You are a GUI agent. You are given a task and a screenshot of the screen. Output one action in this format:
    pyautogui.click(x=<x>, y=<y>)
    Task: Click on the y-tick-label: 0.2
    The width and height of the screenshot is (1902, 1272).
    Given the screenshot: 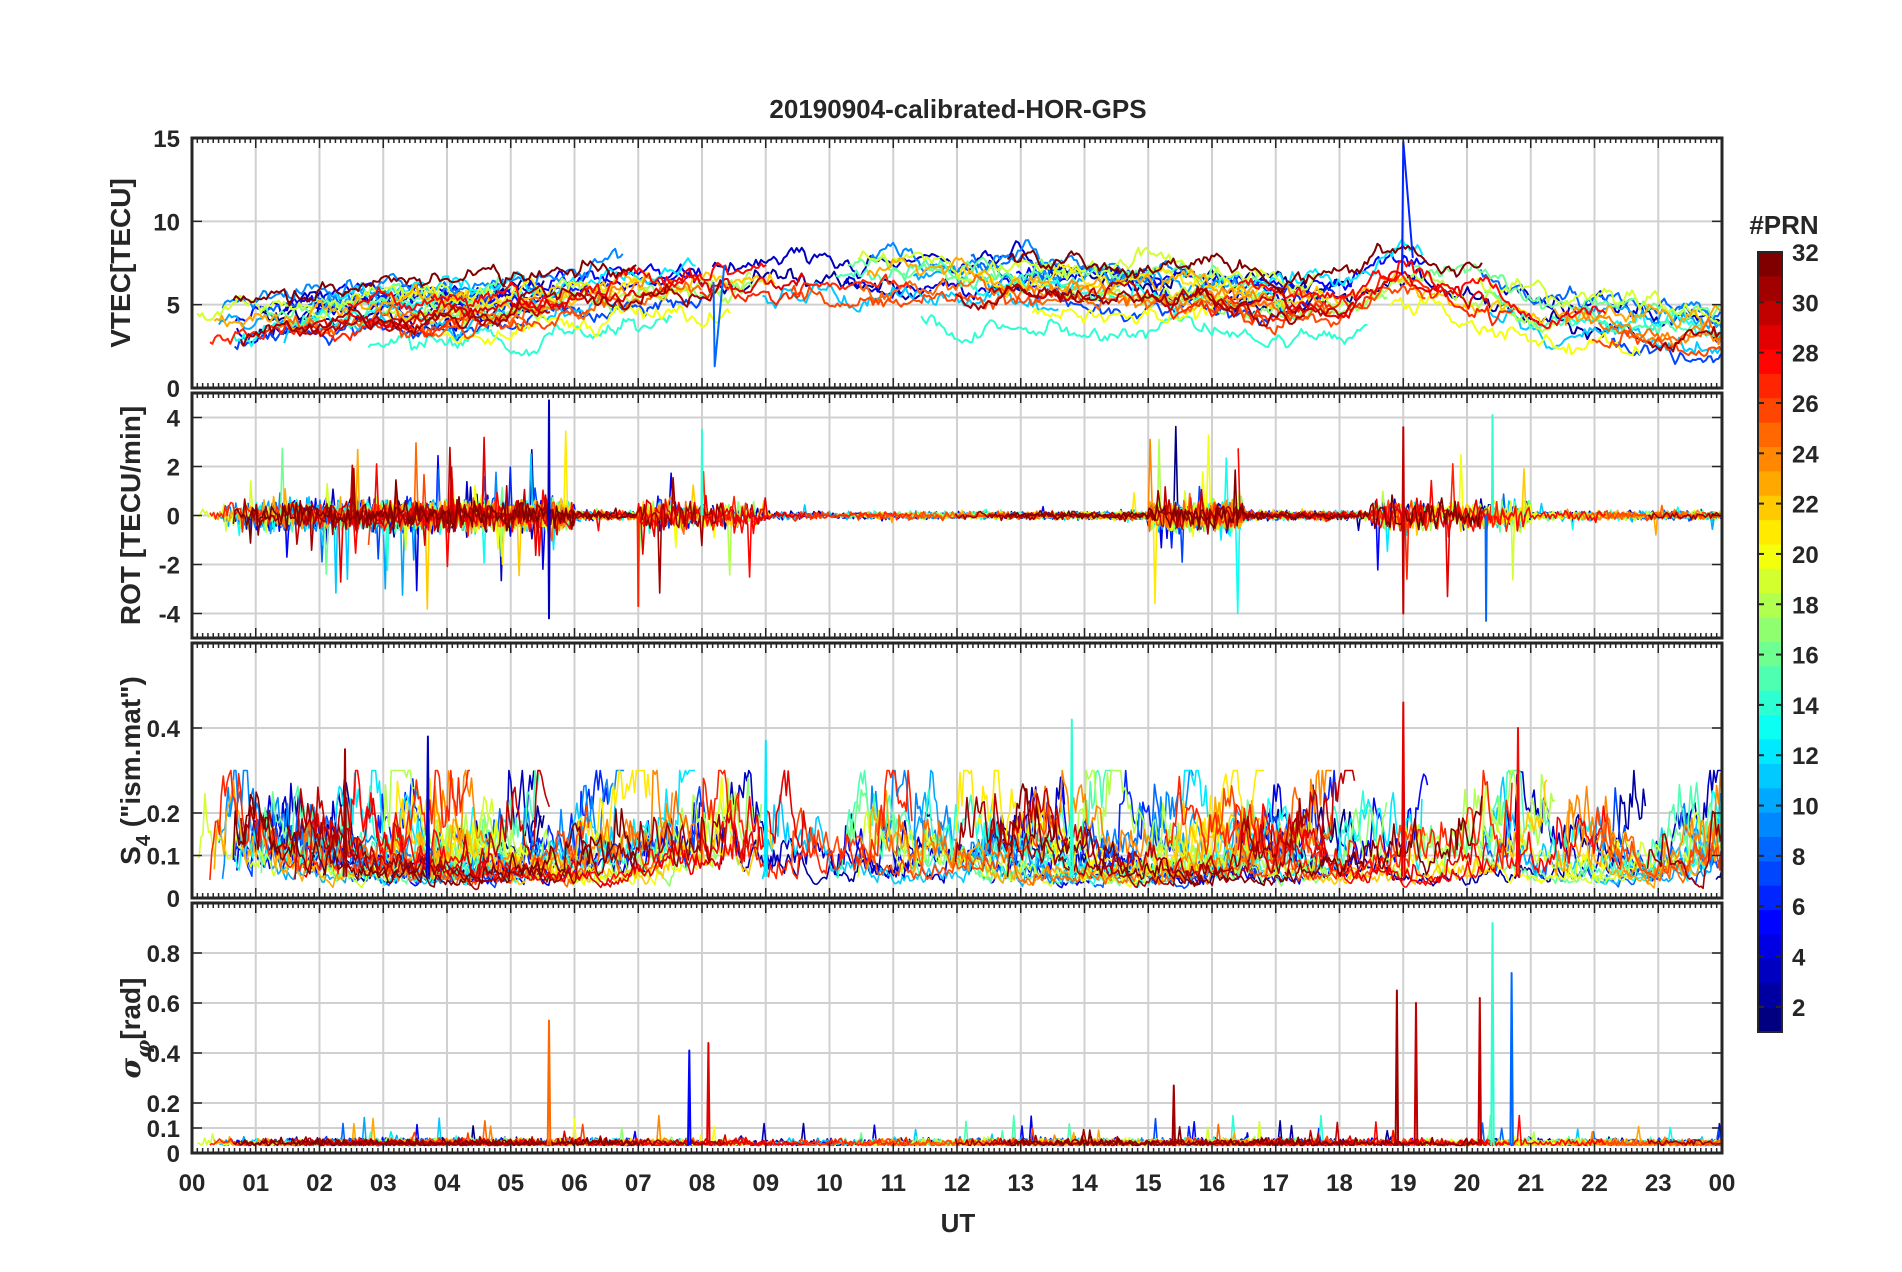 What is the action you would take?
    pyautogui.click(x=163, y=814)
    